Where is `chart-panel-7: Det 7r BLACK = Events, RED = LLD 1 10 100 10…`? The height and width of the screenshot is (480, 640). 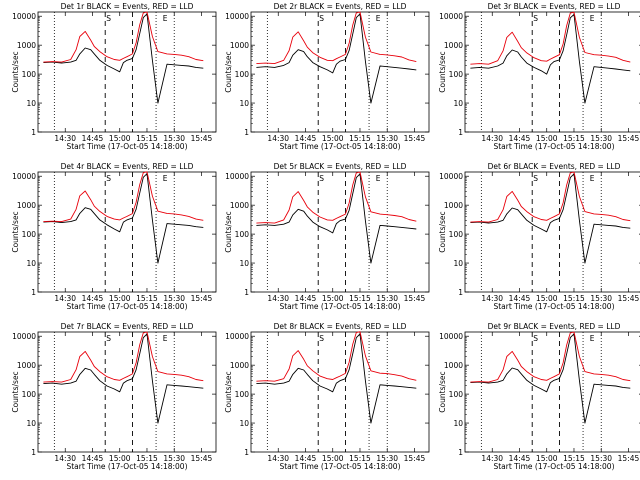
chart-panel-7: Det 7r BLACK = Events, RED = LLD 1 10 100 10… is located at coordinates (114, 396).